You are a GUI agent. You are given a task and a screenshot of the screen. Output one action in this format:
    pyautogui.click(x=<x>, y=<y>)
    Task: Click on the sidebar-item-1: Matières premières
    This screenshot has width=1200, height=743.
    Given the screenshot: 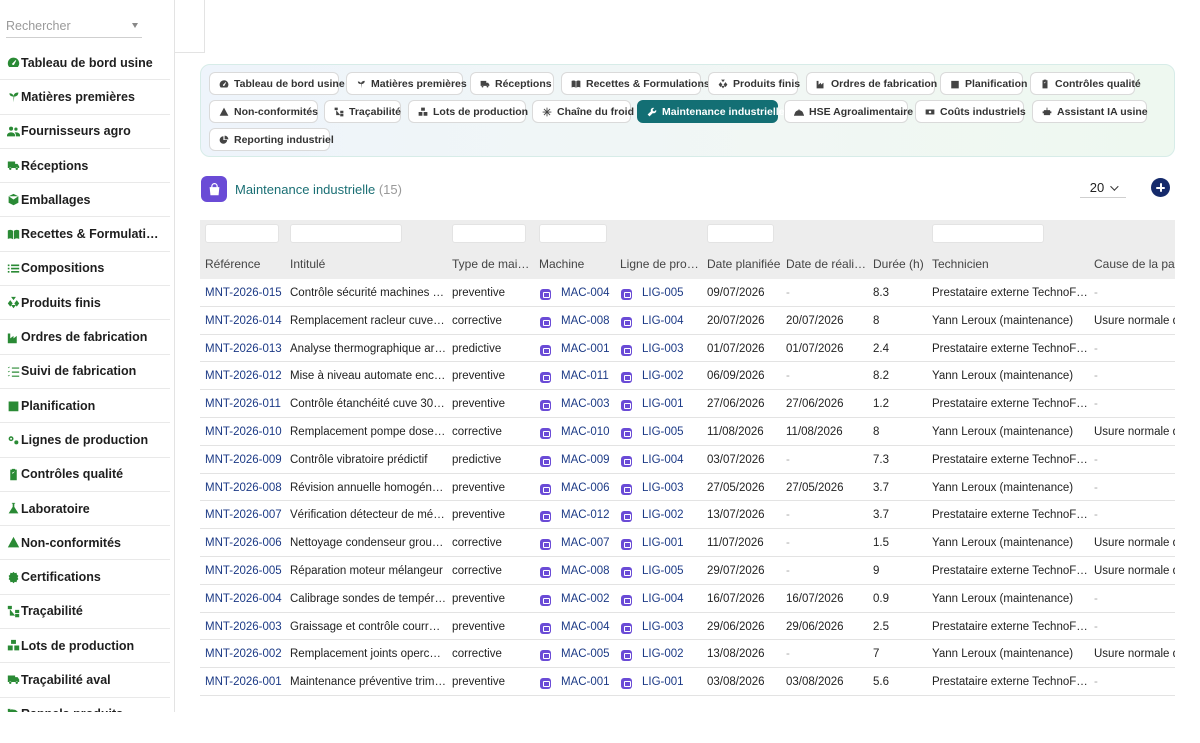 What is the action you would take?
    pyautogui.click(x=85, y=97)
    